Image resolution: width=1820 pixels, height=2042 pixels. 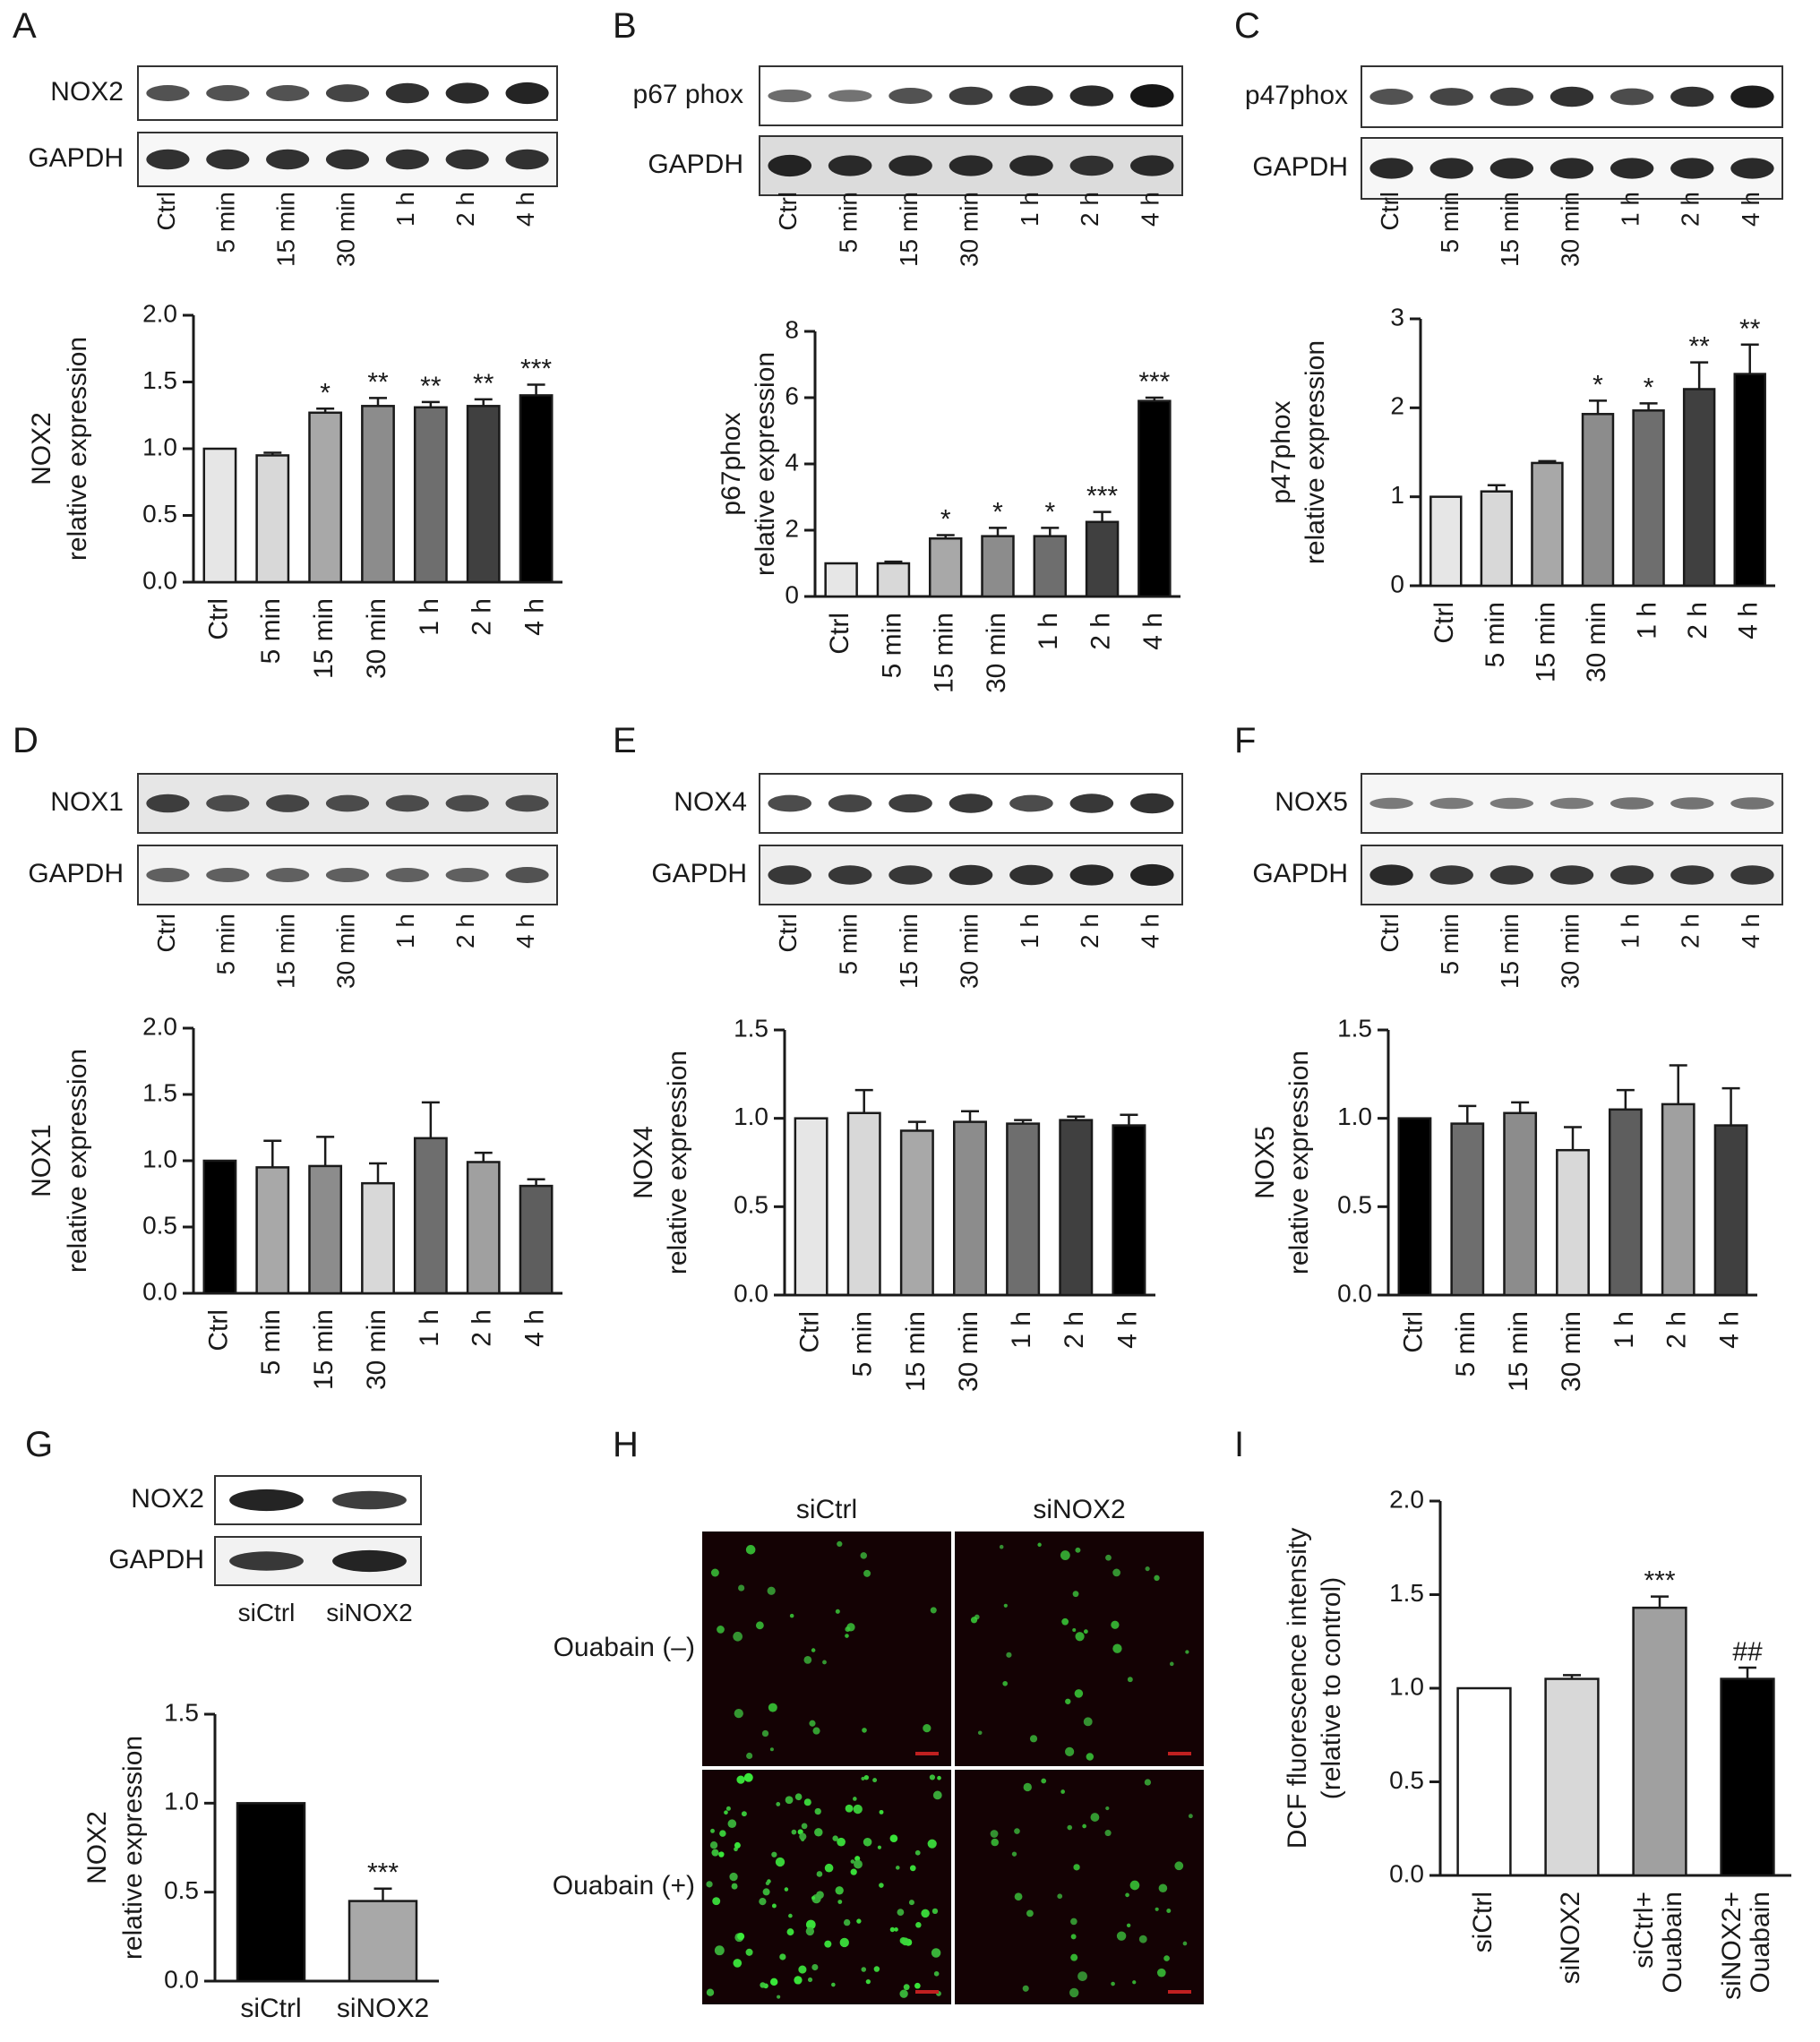 I want to click on x-tick-label: siCtrl+, so click(x=1644, y=1930).